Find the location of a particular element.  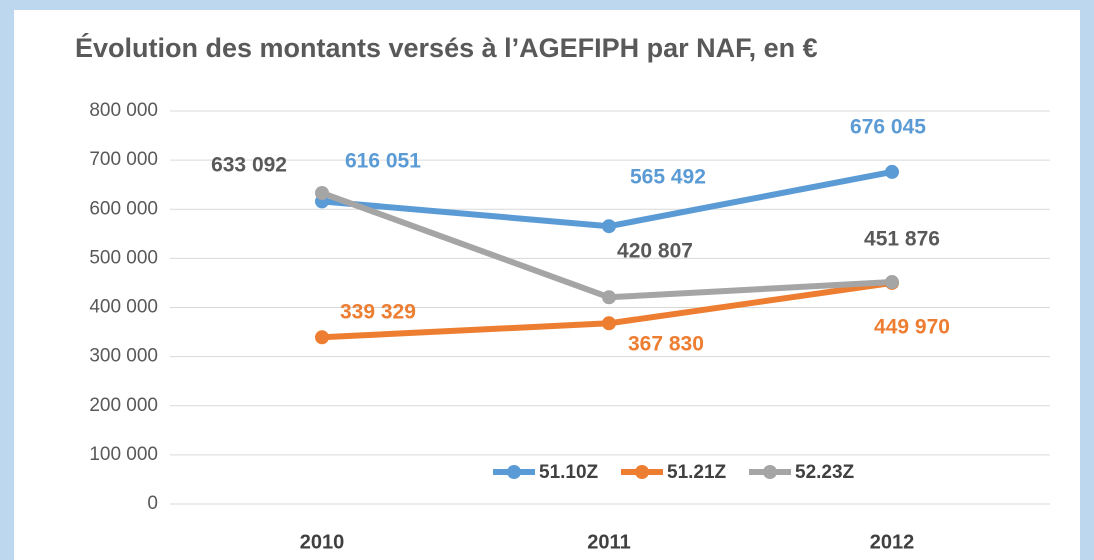

y-tick-label: 300 000 is located at coordinates (123, 356).